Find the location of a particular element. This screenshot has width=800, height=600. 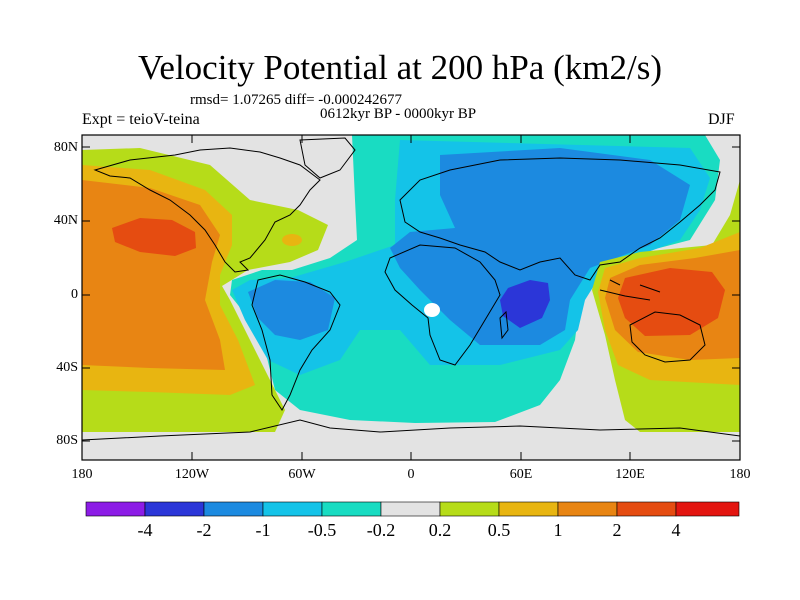

stats-line: rmsd= 1.07265 diff= -0.000242677 is located at coordinates (296, 100).